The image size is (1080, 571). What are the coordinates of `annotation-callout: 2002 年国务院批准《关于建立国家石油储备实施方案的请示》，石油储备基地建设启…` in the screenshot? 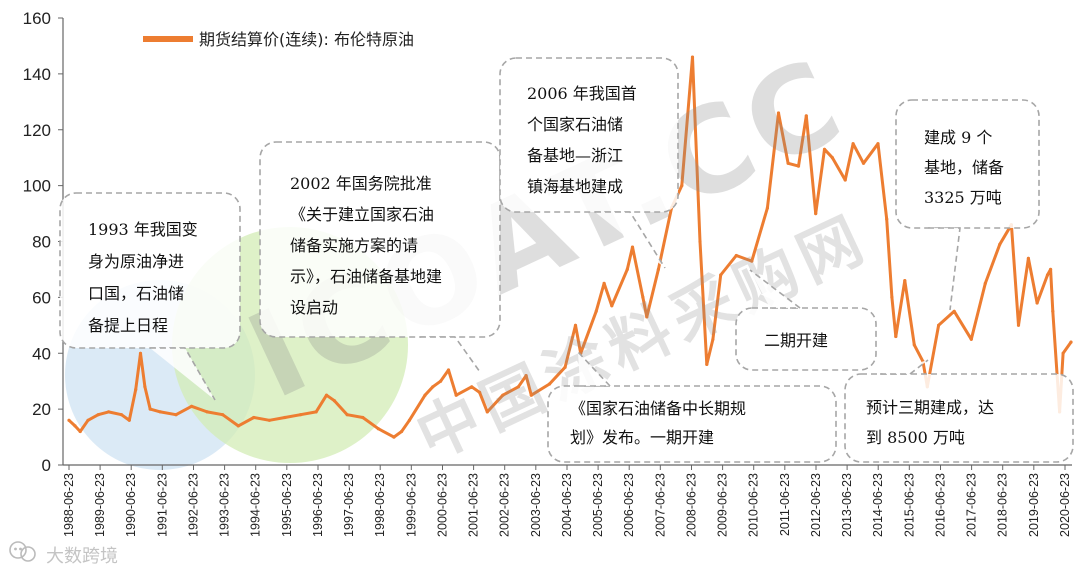 It's located at (380, 257).